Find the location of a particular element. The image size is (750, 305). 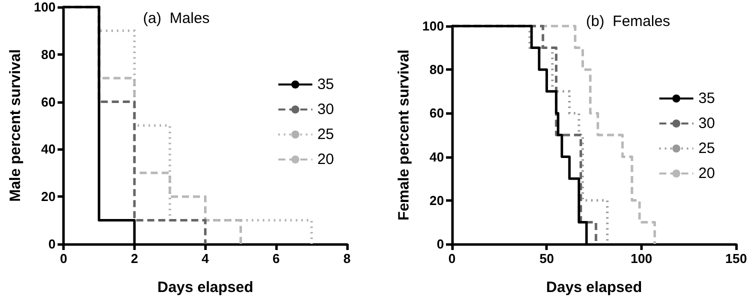

x-tick-label: 8 is located at coordinates (347, 258).